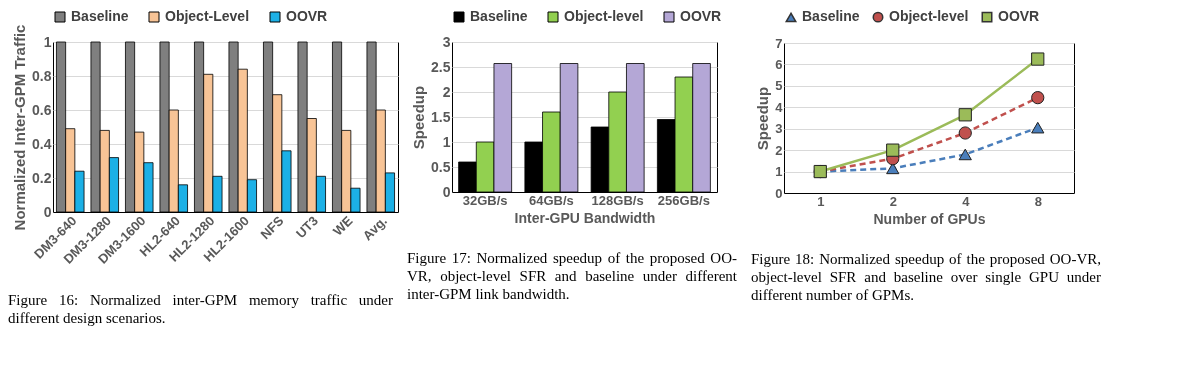 This screenshot has width=1200, height=392. What do you see at coordinates (779, 43) in the screenshot?
I see `y-tick-label: 7` at bounding box center [779, 43].